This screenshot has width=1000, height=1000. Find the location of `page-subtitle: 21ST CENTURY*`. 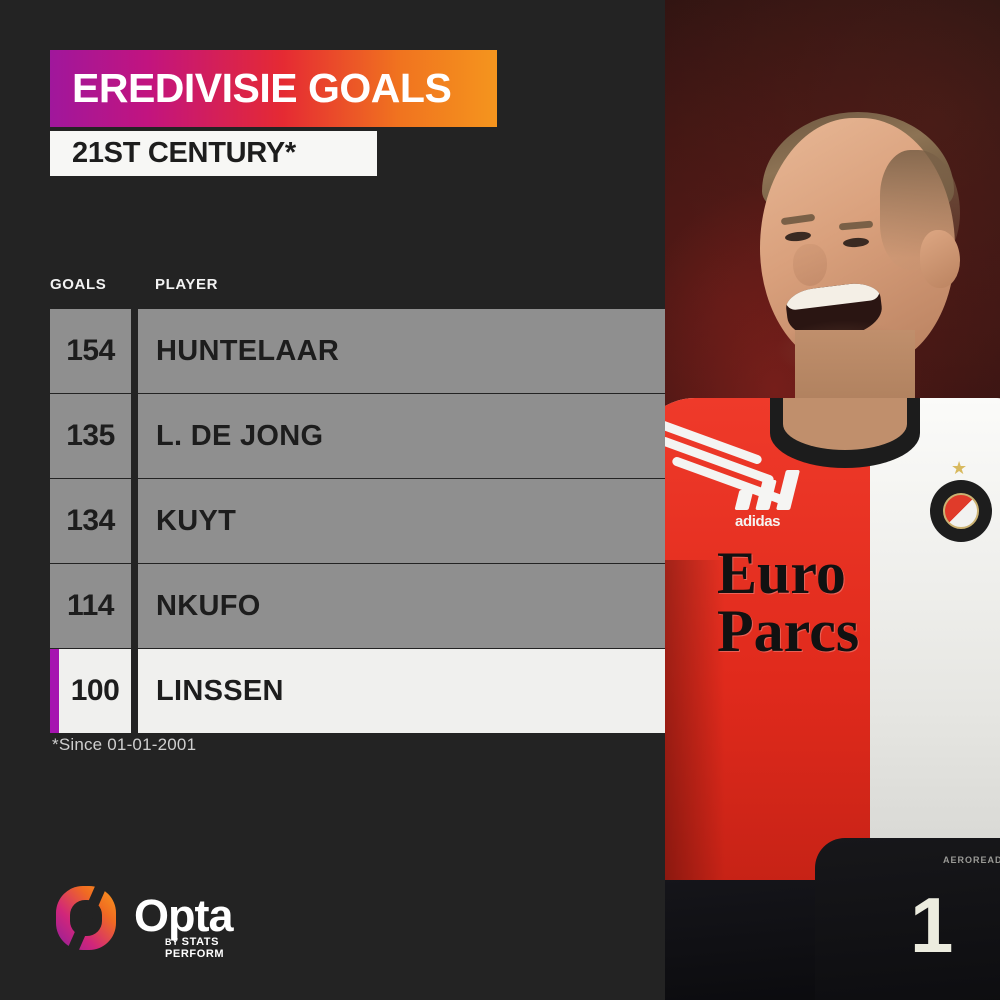

page-subtitle: 21ST CENTURY* is located at coordinates (184, 153).